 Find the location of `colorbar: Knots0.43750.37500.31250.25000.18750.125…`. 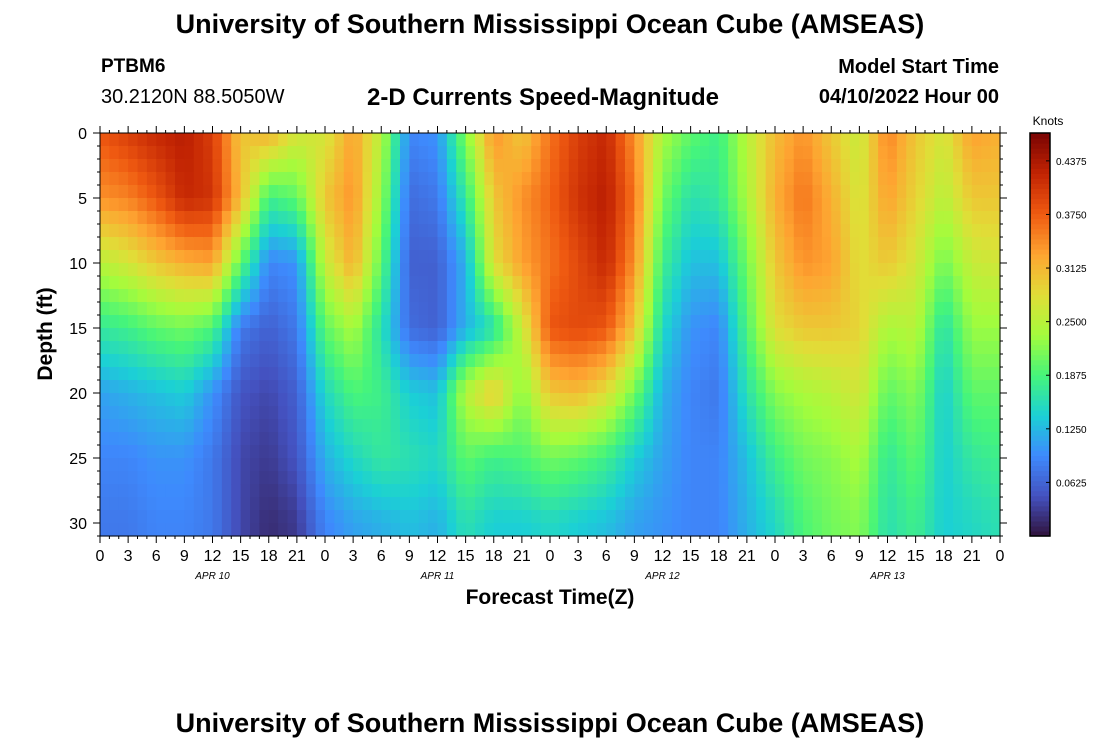

colorbar: Knots0.43750.37500.31250.25000.18750.125… is located at coordinates (1058, 325).